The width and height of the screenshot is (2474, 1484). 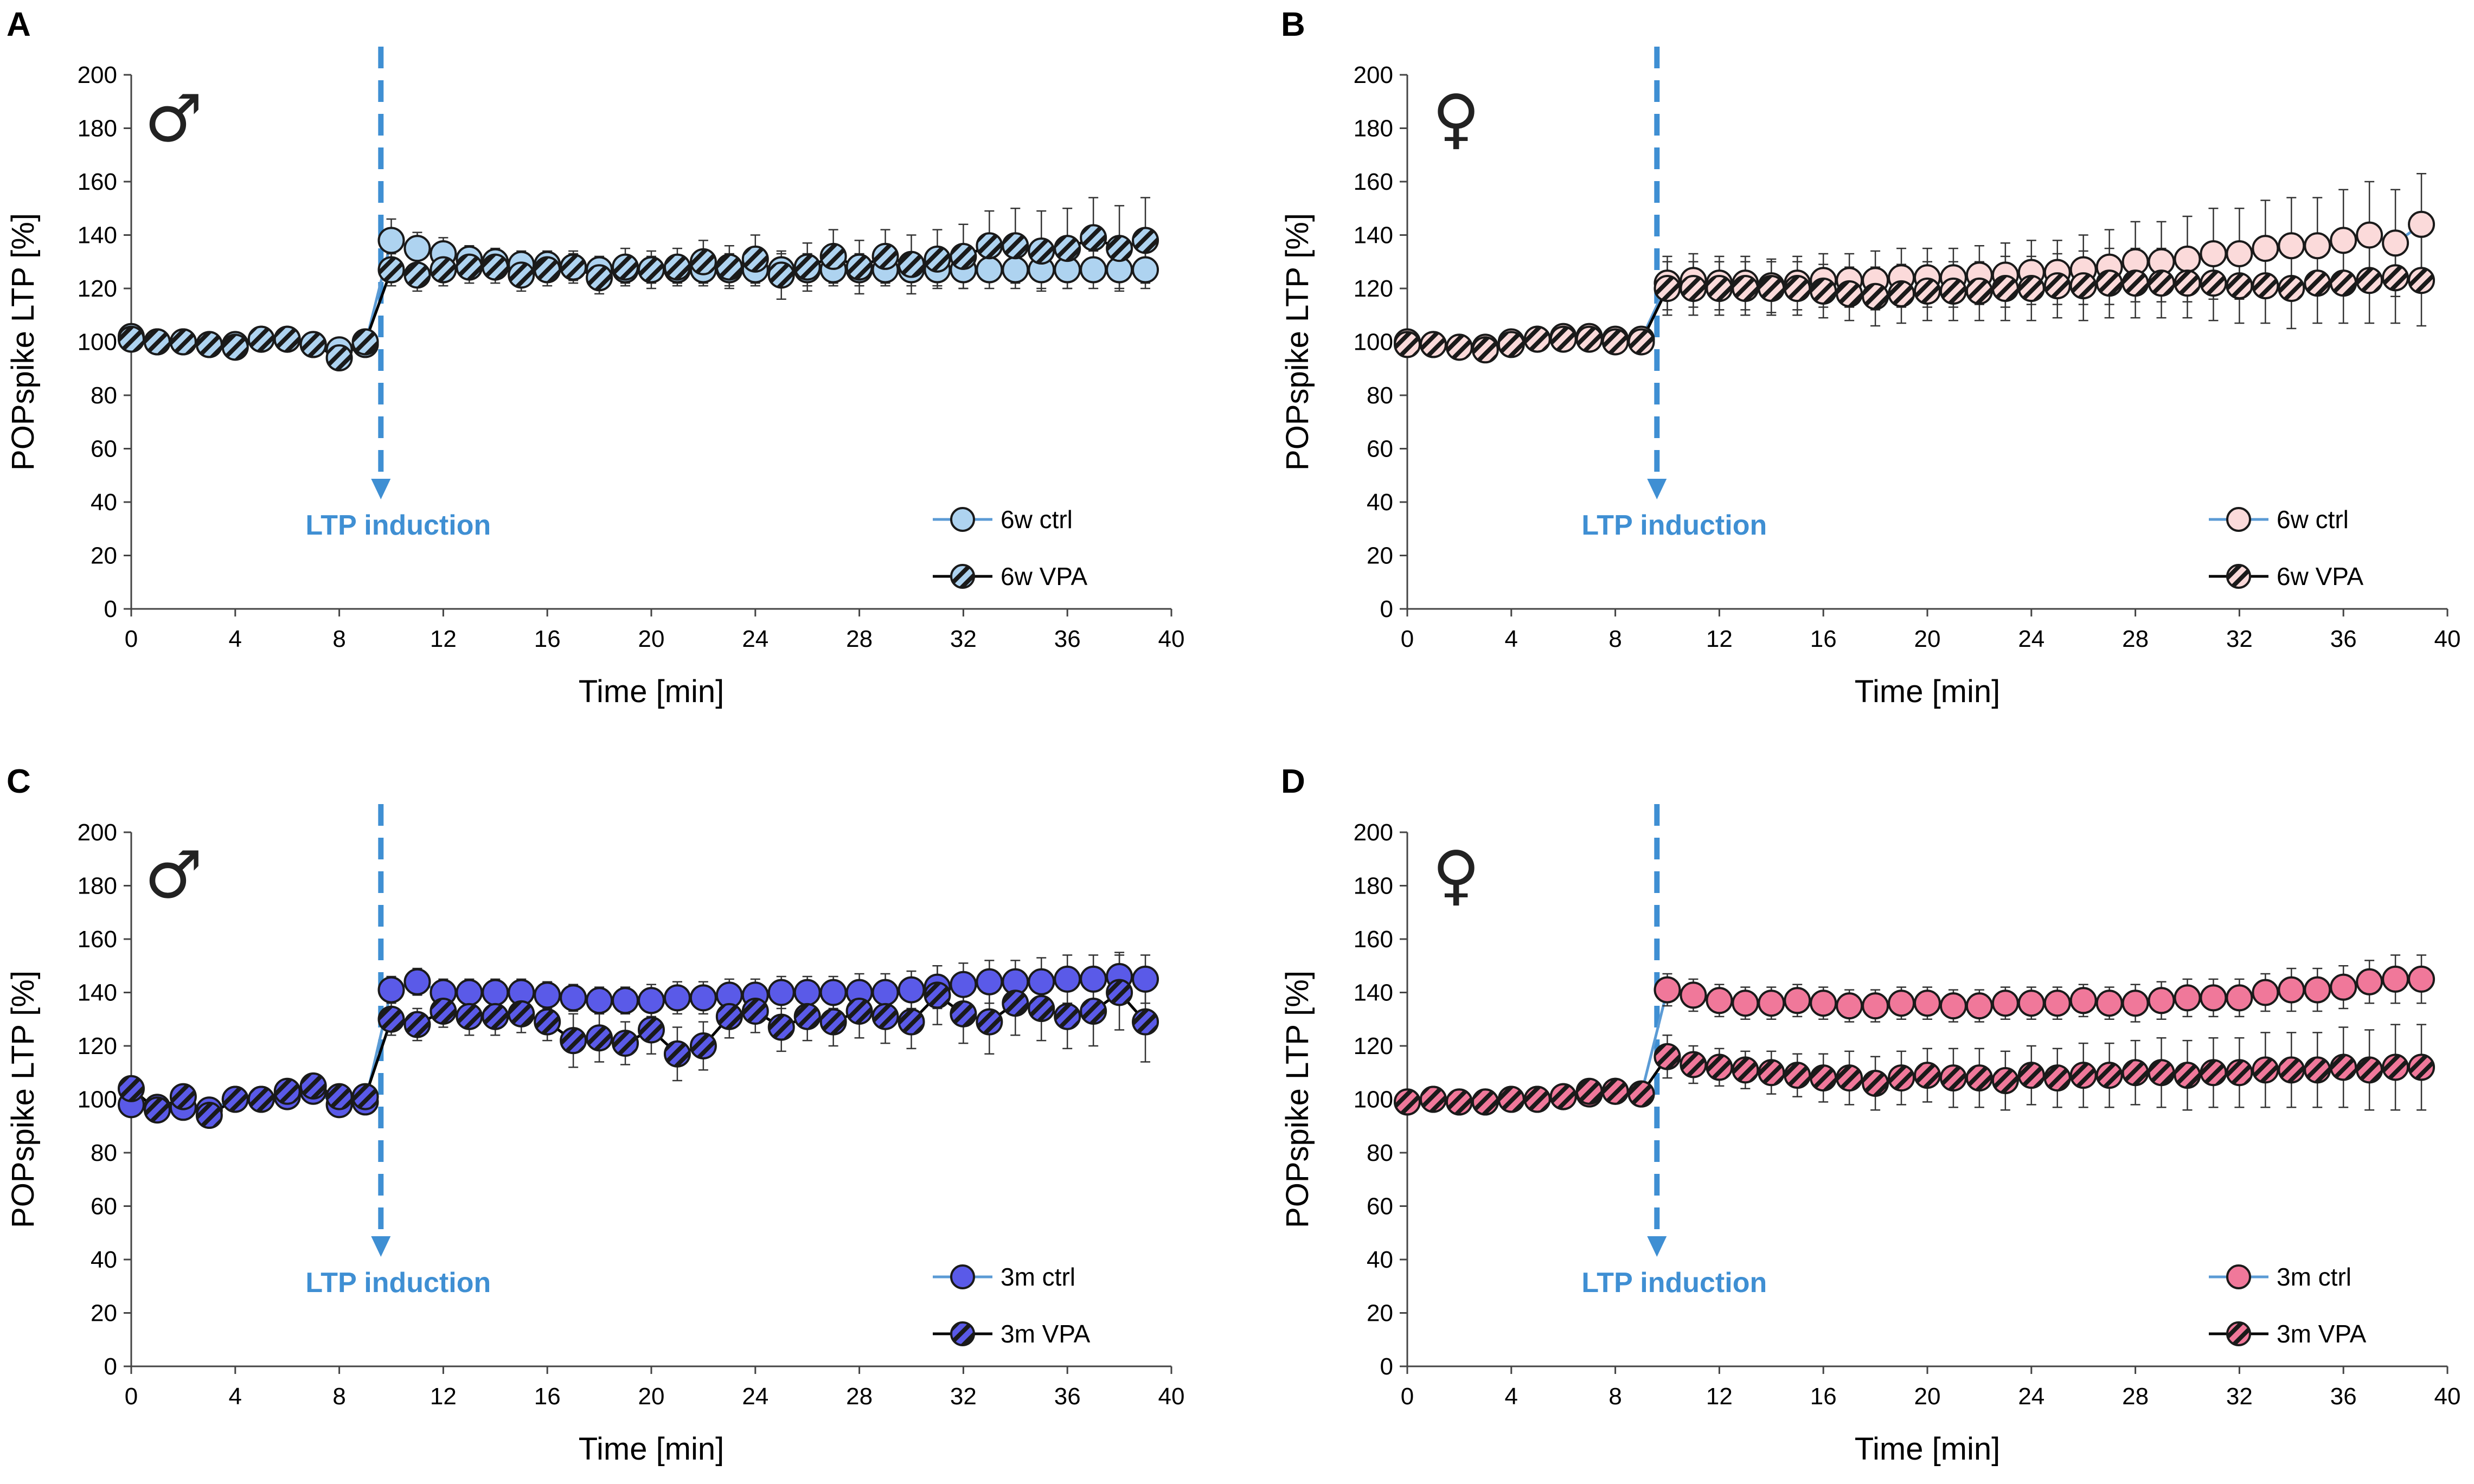 What do you see at coordinates (97, 288) in the screenshot?
I see `y-tick-label: 120` at bounding box center [97, 288].